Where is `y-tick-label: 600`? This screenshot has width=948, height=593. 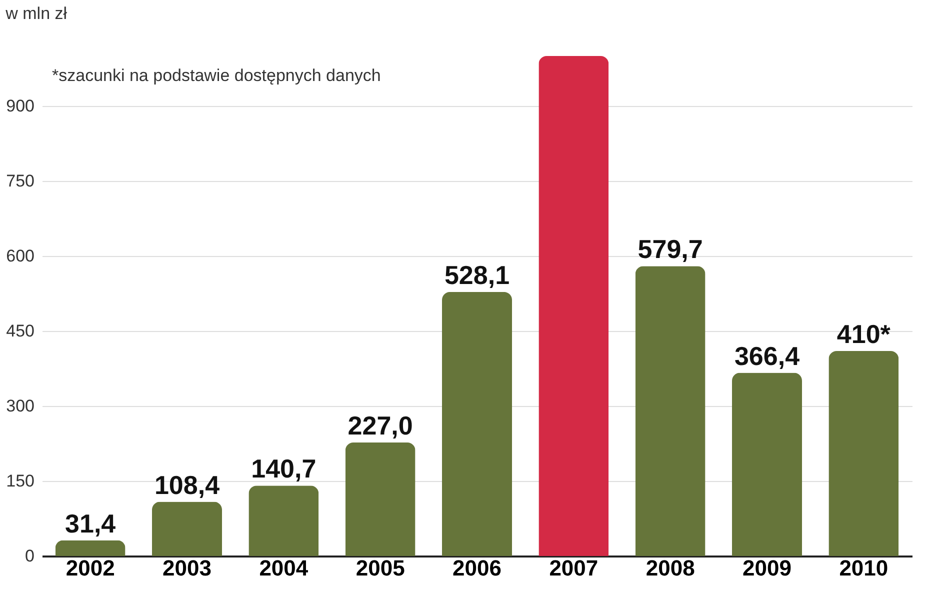 y-tick-label: 600 is located at coordinates (20, 256).